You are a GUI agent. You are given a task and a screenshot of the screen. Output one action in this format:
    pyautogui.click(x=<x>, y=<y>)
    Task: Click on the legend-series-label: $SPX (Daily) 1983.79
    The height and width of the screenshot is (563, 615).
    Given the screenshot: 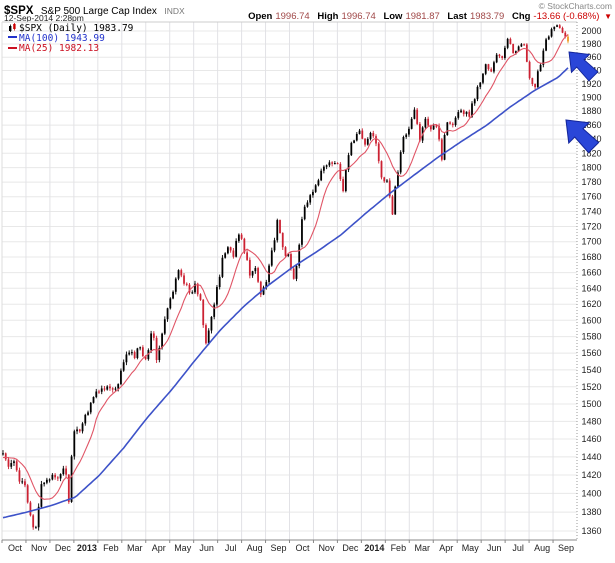 What is the action you would take?
    pyautogui.click(x=76, y=28)
    